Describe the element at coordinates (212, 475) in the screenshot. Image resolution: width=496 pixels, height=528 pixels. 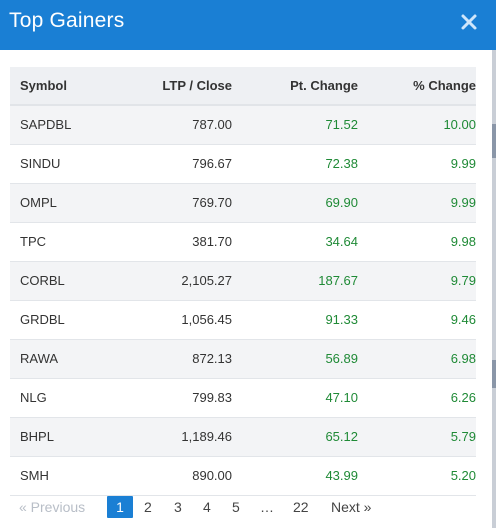
I see `cell-ltp: 890.00` at that location.